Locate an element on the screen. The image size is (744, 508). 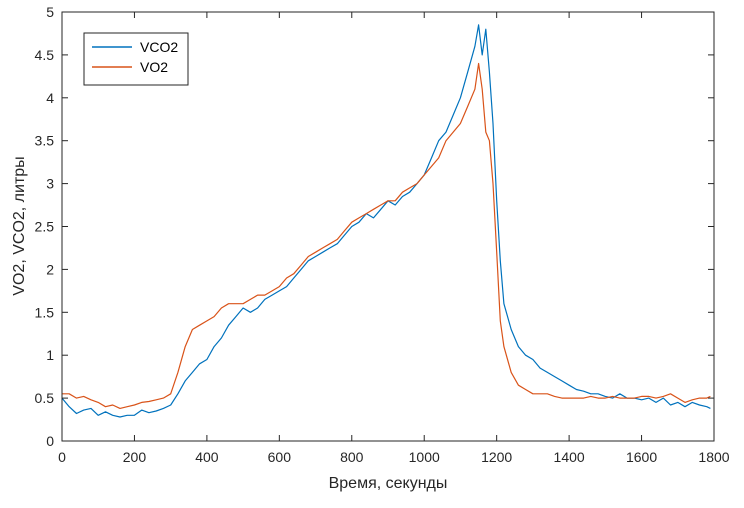
y-axis-label: VO2, VCO2, литры is located at coordinates (19, 225).